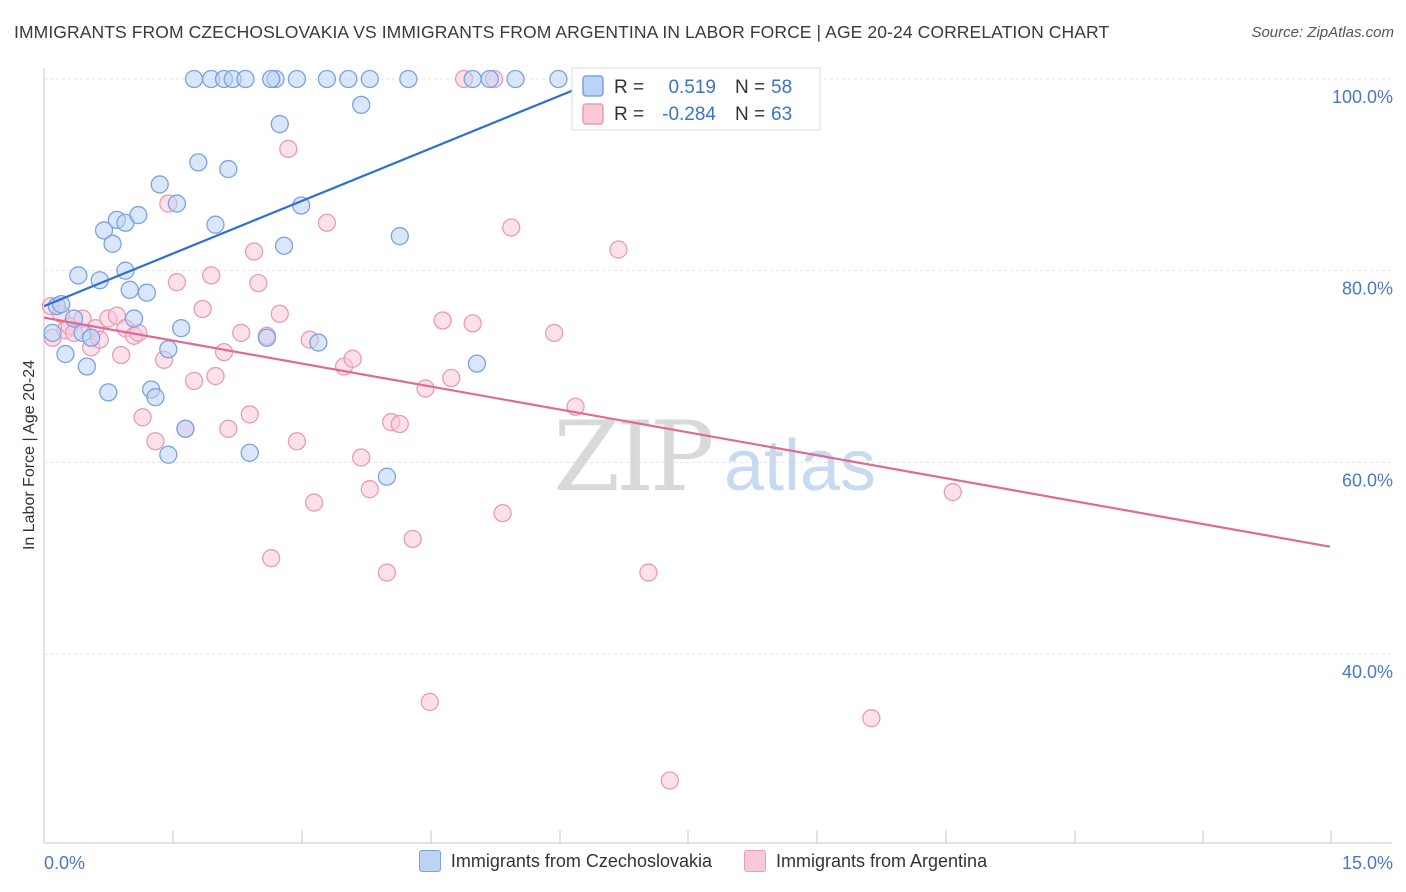  I want to click on legend-n-label-1: N =, so click(750, 87).